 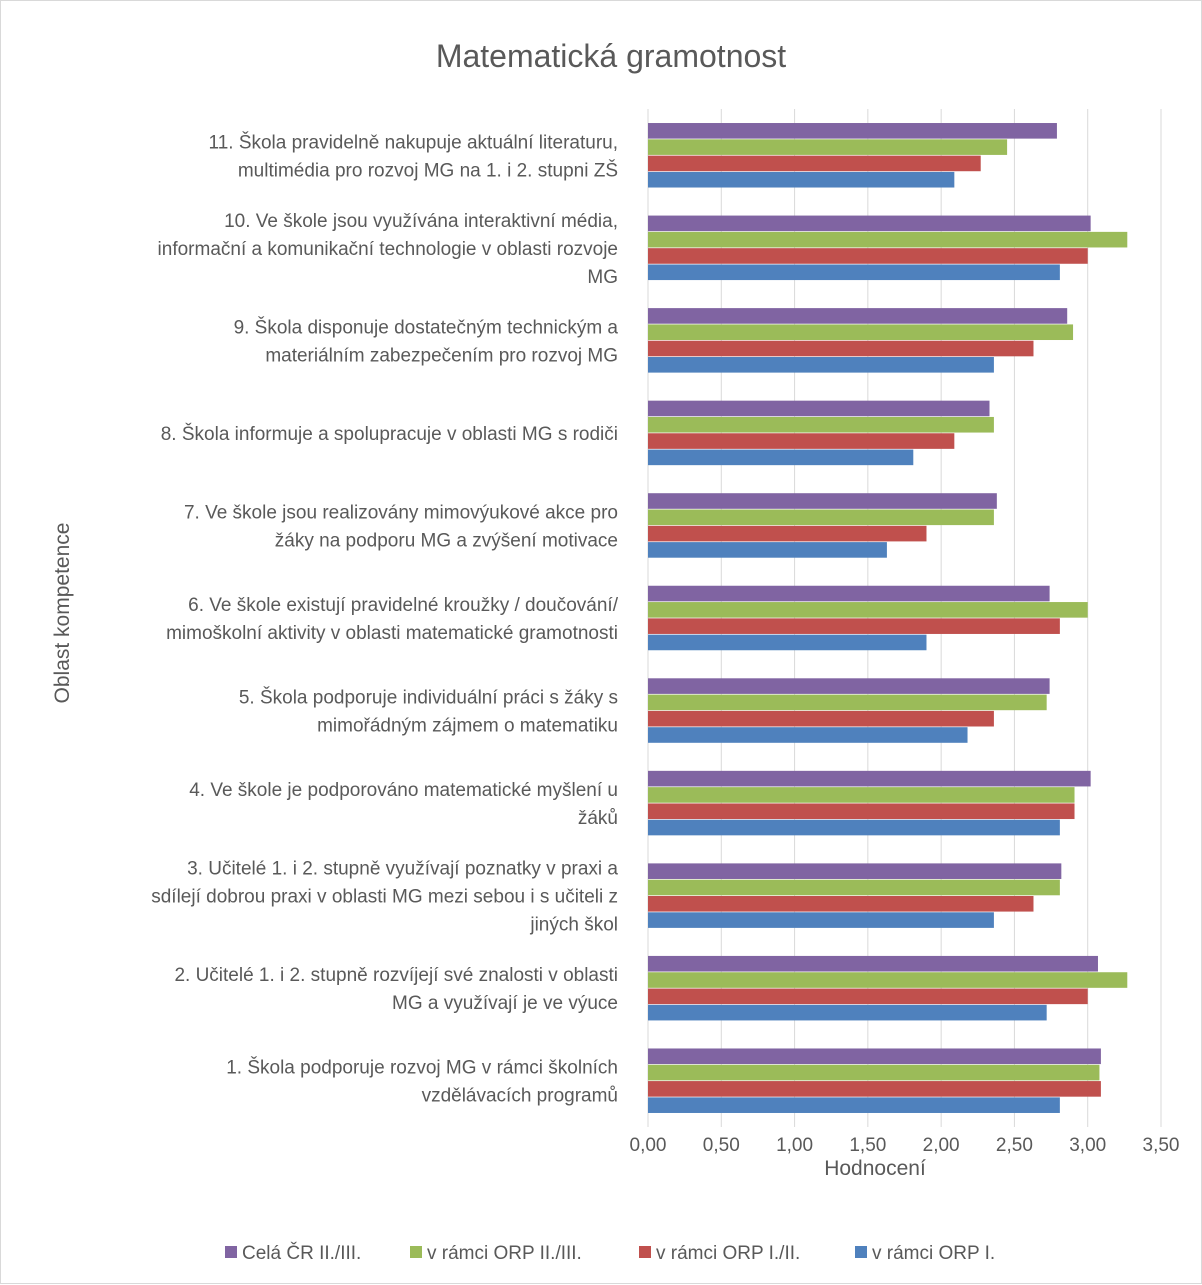 I want to click on legend-label: v rámci ORP I., so click(x=933, y=1253).